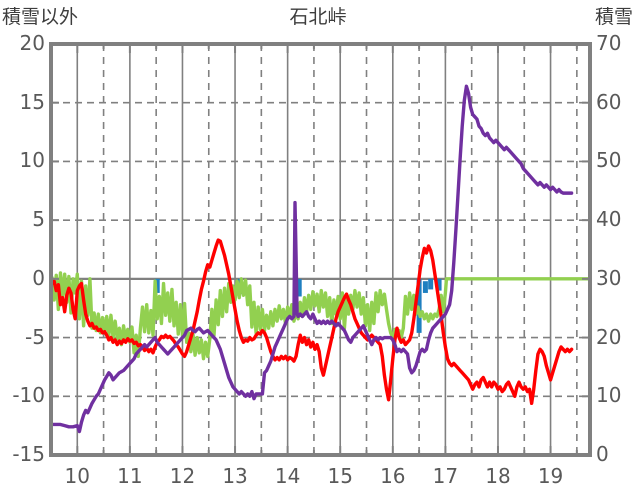 This screenshot has width=636, height=501. I want to click on y-axis-right-tick-label: 70, so click(609, 43).